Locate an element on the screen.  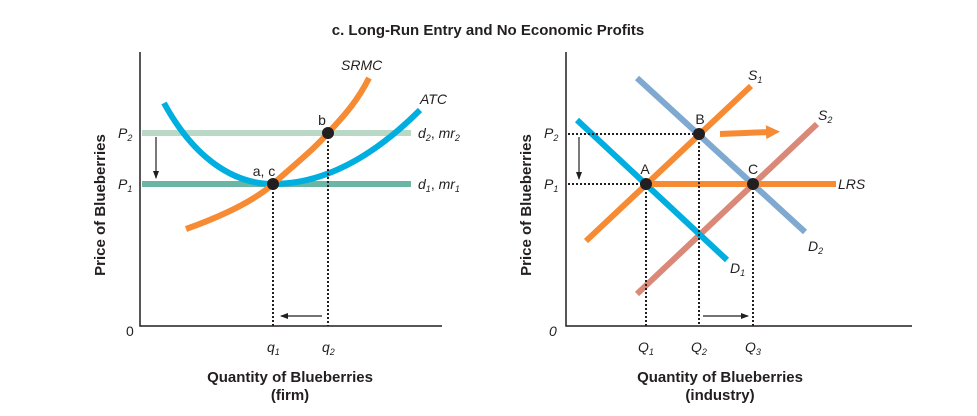
point-A-label: A is located at coordinates (645, 169).